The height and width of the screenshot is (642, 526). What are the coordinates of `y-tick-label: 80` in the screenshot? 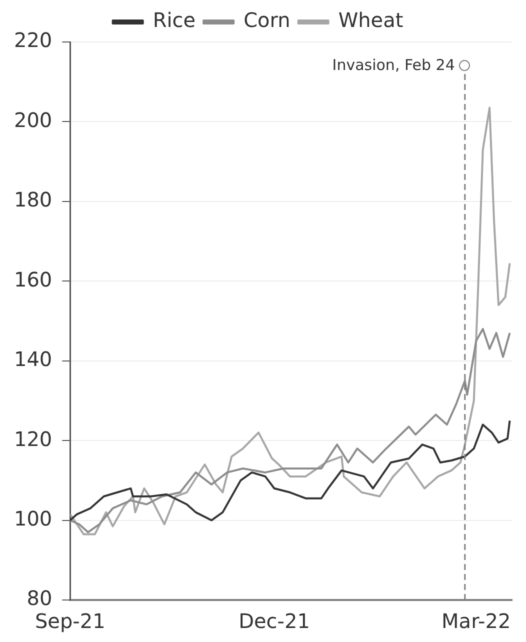 It's located at (39, 598).